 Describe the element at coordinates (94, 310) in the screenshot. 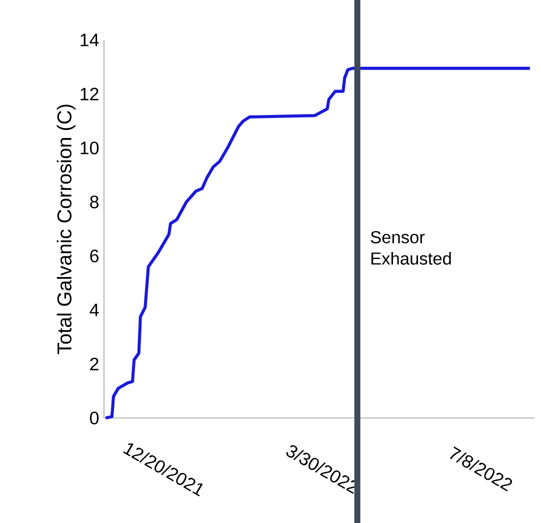

I see `y-tick-label: 4` at that location.